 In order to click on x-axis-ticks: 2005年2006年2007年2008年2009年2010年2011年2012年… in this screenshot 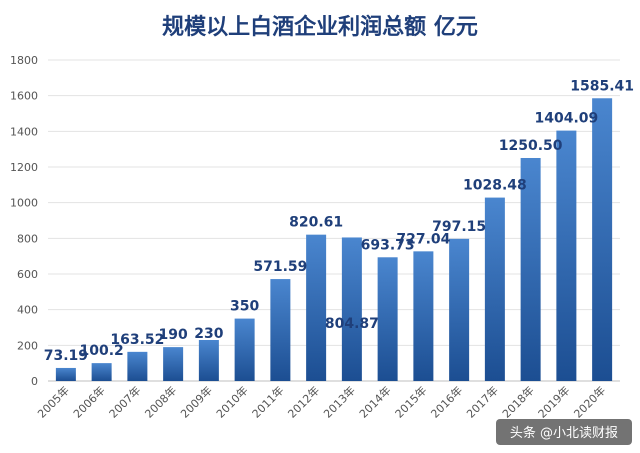, I will do `click(322, 401)`.